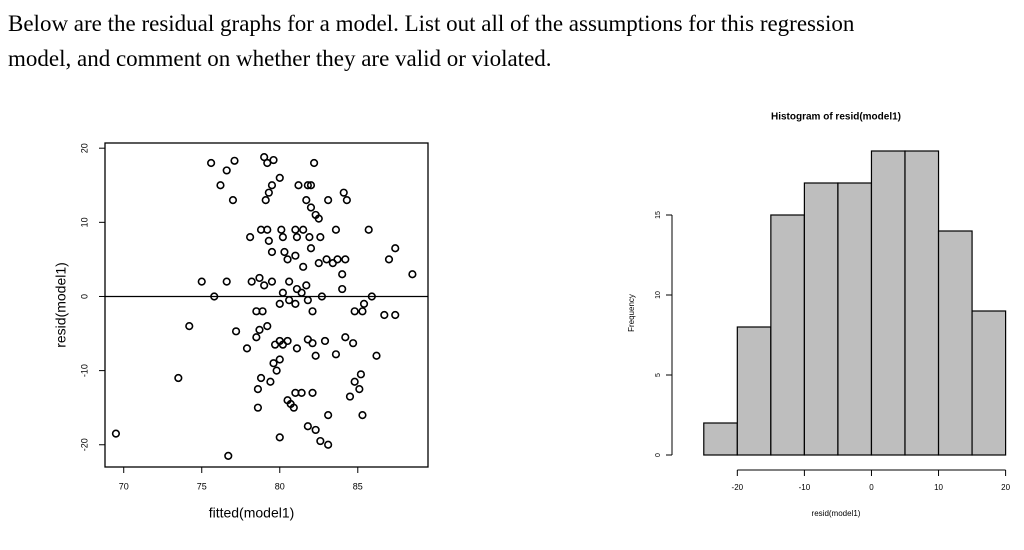 This screenshot has height=550, width=1024. What do you see at coordinates (658, 375) in the screenshot?
I see `y-tick-label: 5` at bounding box center [658, 375].